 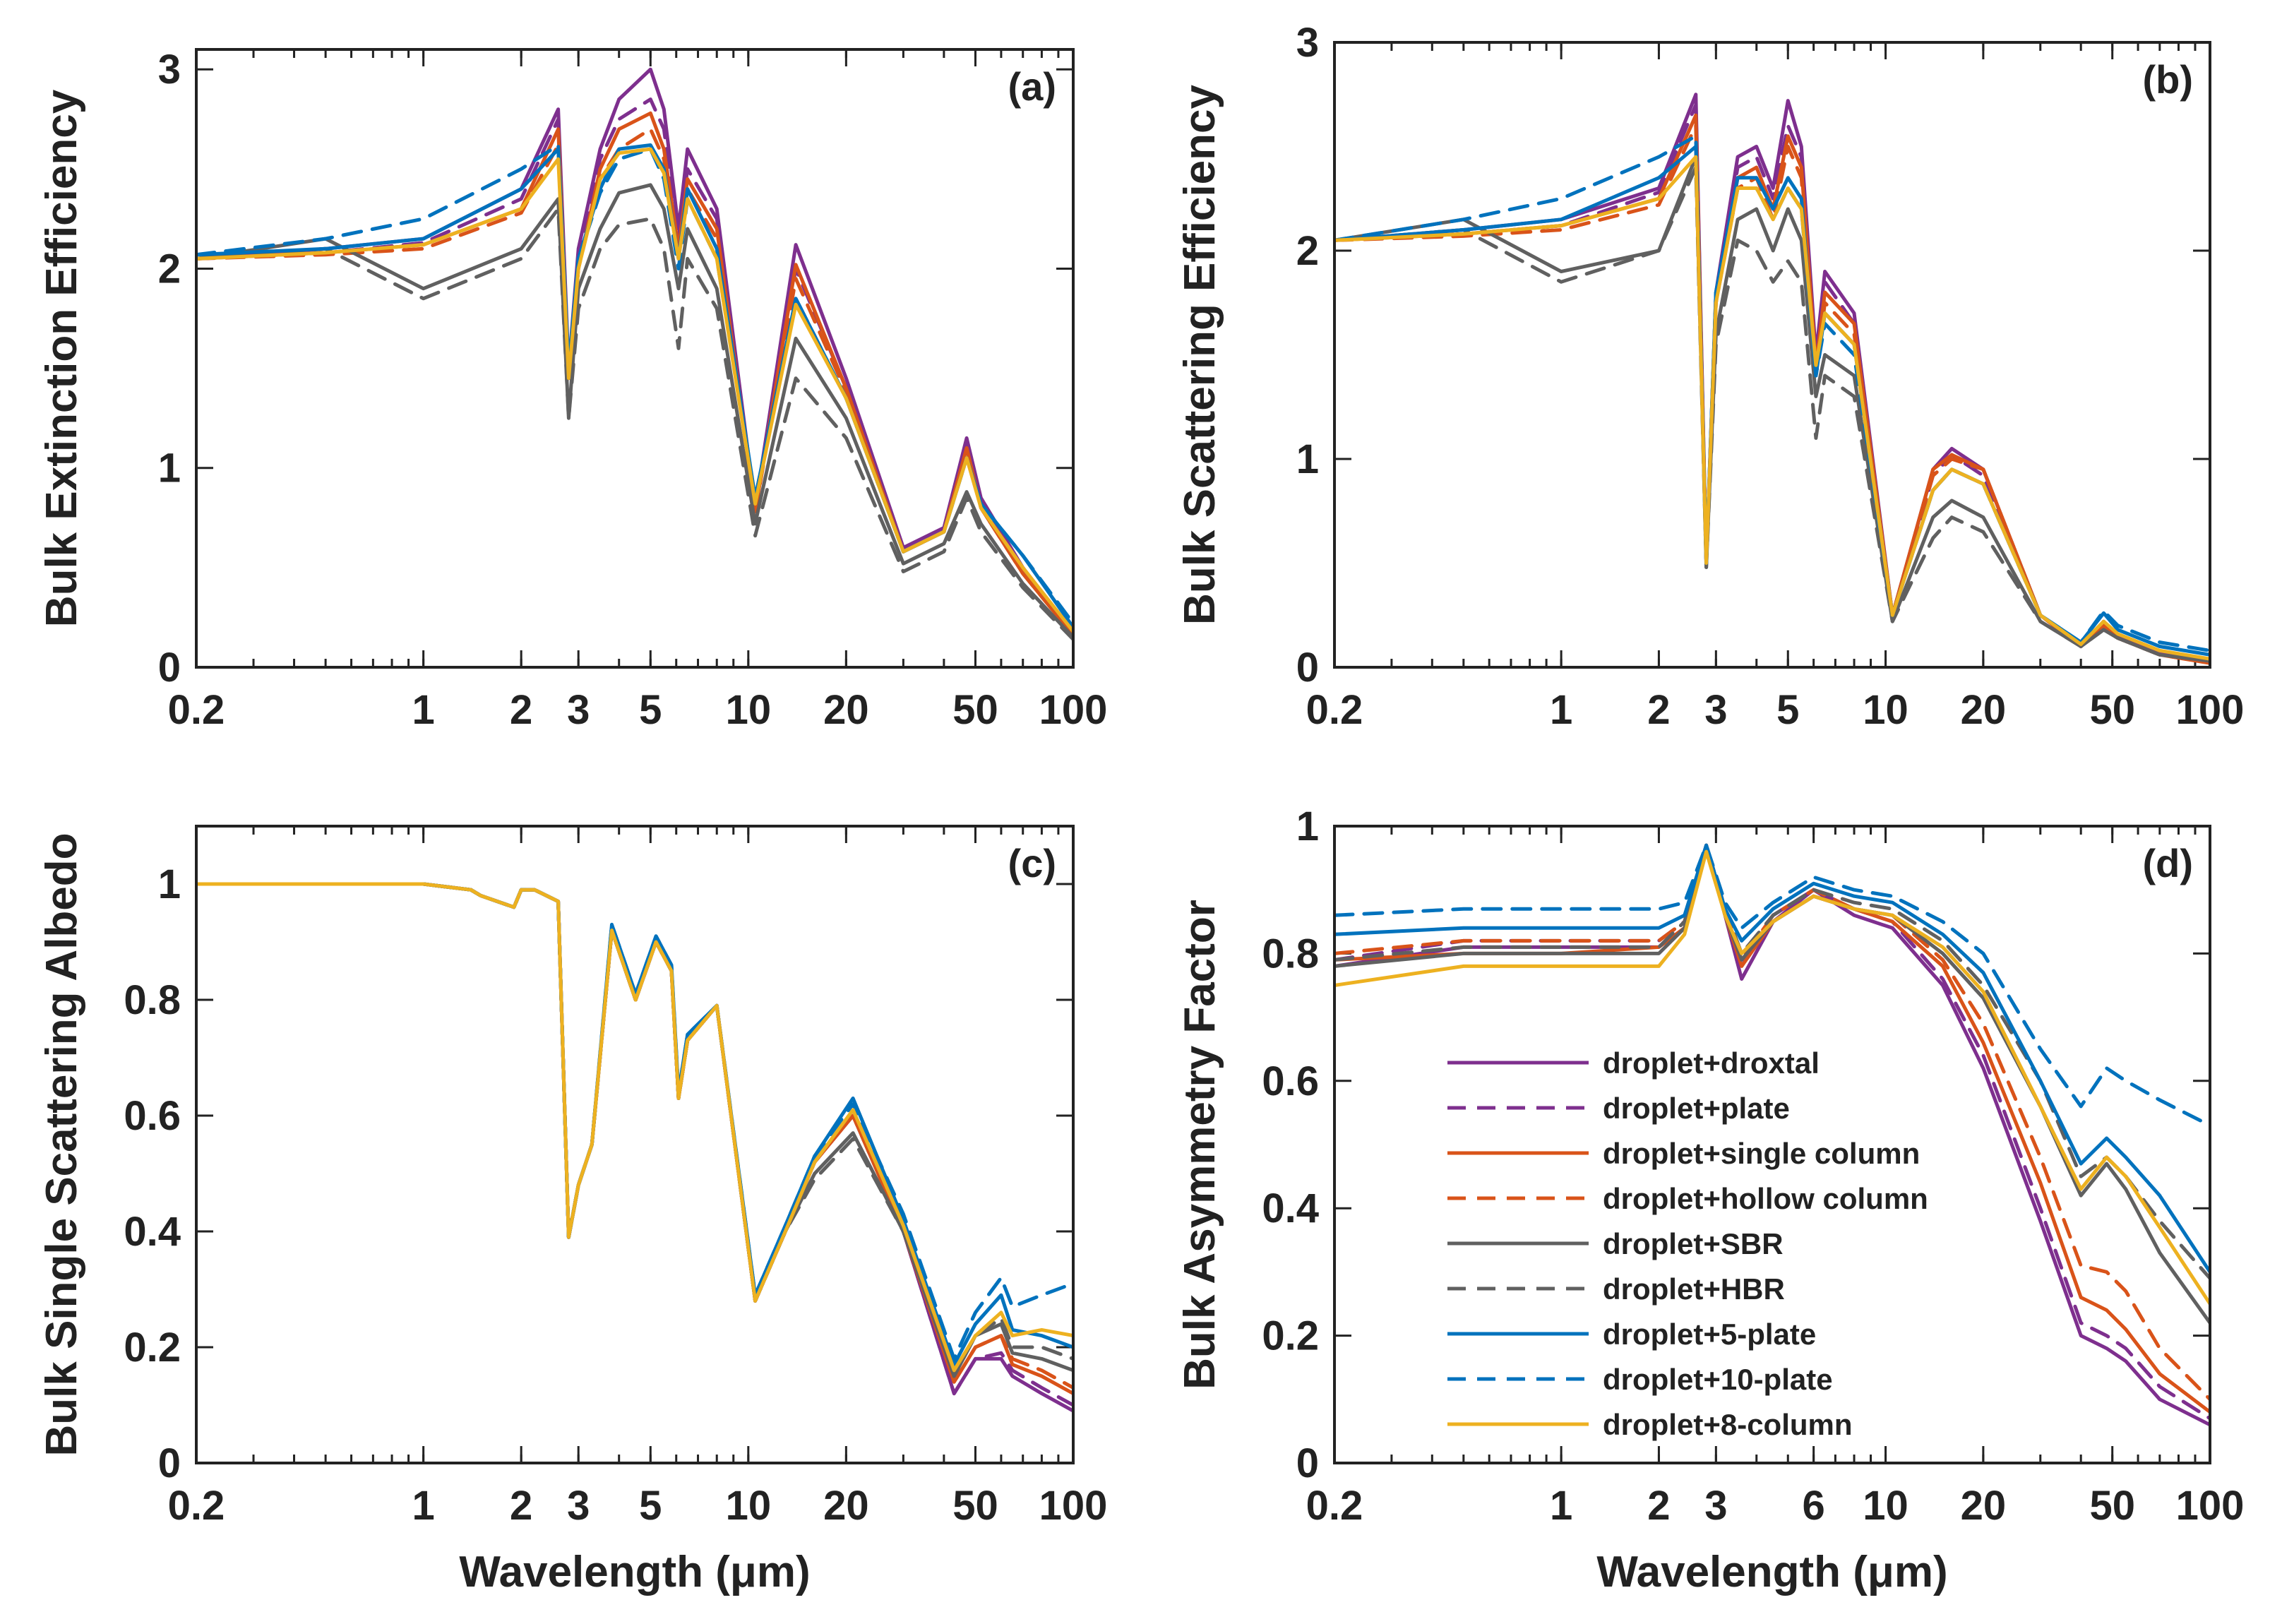 What do you see at coordinates (1765, 1198) in the screenshot?
I see `legend-label: droplet+hollow column` at bounding box center [1765, 1198].